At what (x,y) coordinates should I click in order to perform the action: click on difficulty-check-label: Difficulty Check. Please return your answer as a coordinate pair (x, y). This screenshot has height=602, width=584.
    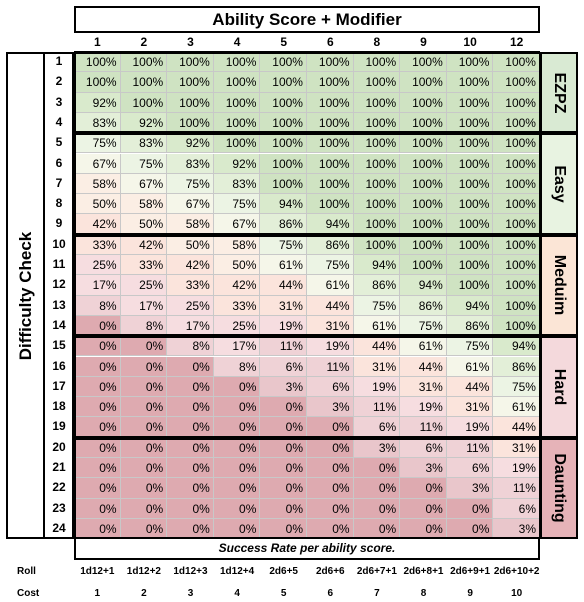
    Looking at the image, I should click on (25, 295).